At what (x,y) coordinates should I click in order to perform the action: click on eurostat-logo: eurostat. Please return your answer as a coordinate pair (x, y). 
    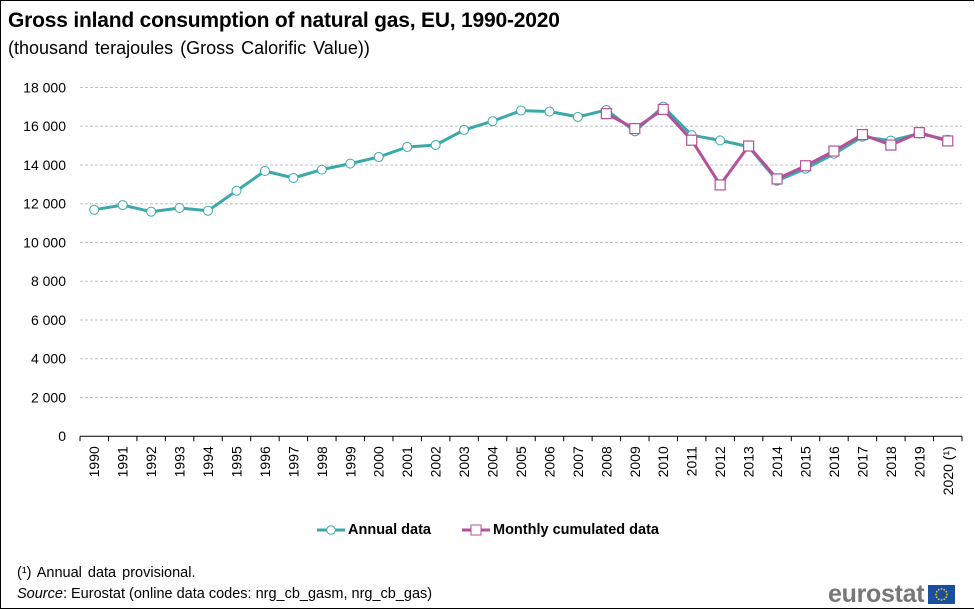
    Looking at the image, I should click on (892, 594).